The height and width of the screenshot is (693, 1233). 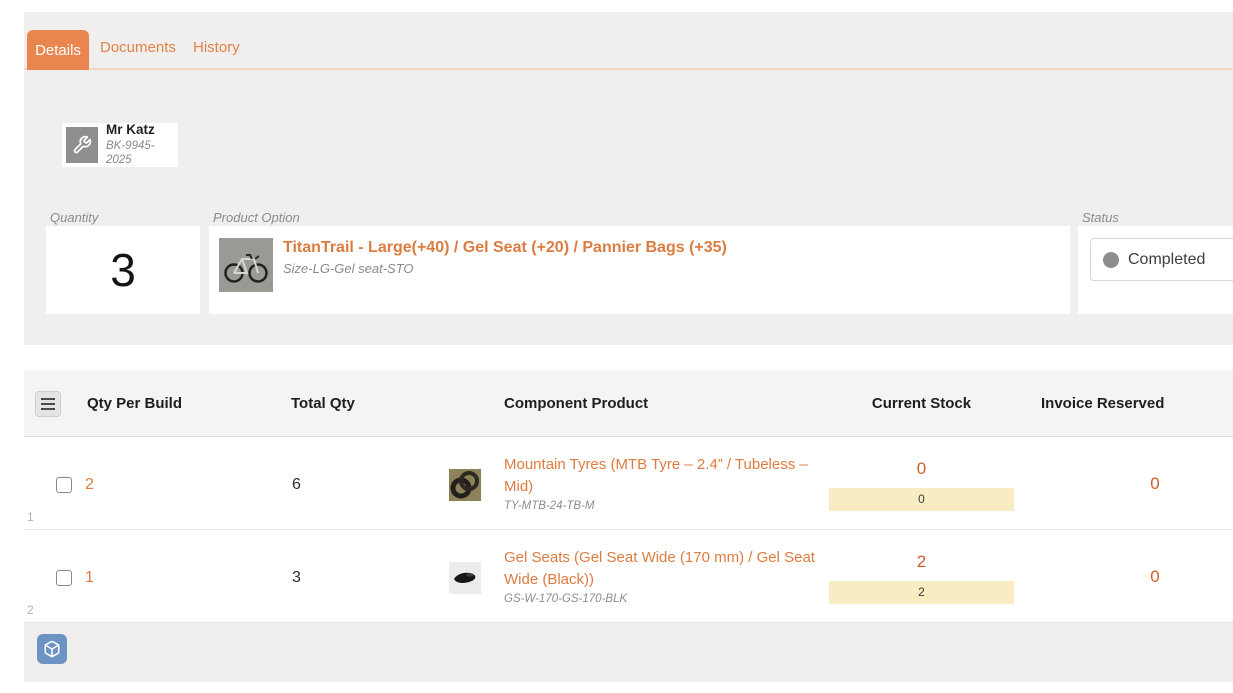 What do you see at coordinates (576, 403) in the screenshot?
I see `column-header-component-product: Component Product` at bounding box center [576, 403].